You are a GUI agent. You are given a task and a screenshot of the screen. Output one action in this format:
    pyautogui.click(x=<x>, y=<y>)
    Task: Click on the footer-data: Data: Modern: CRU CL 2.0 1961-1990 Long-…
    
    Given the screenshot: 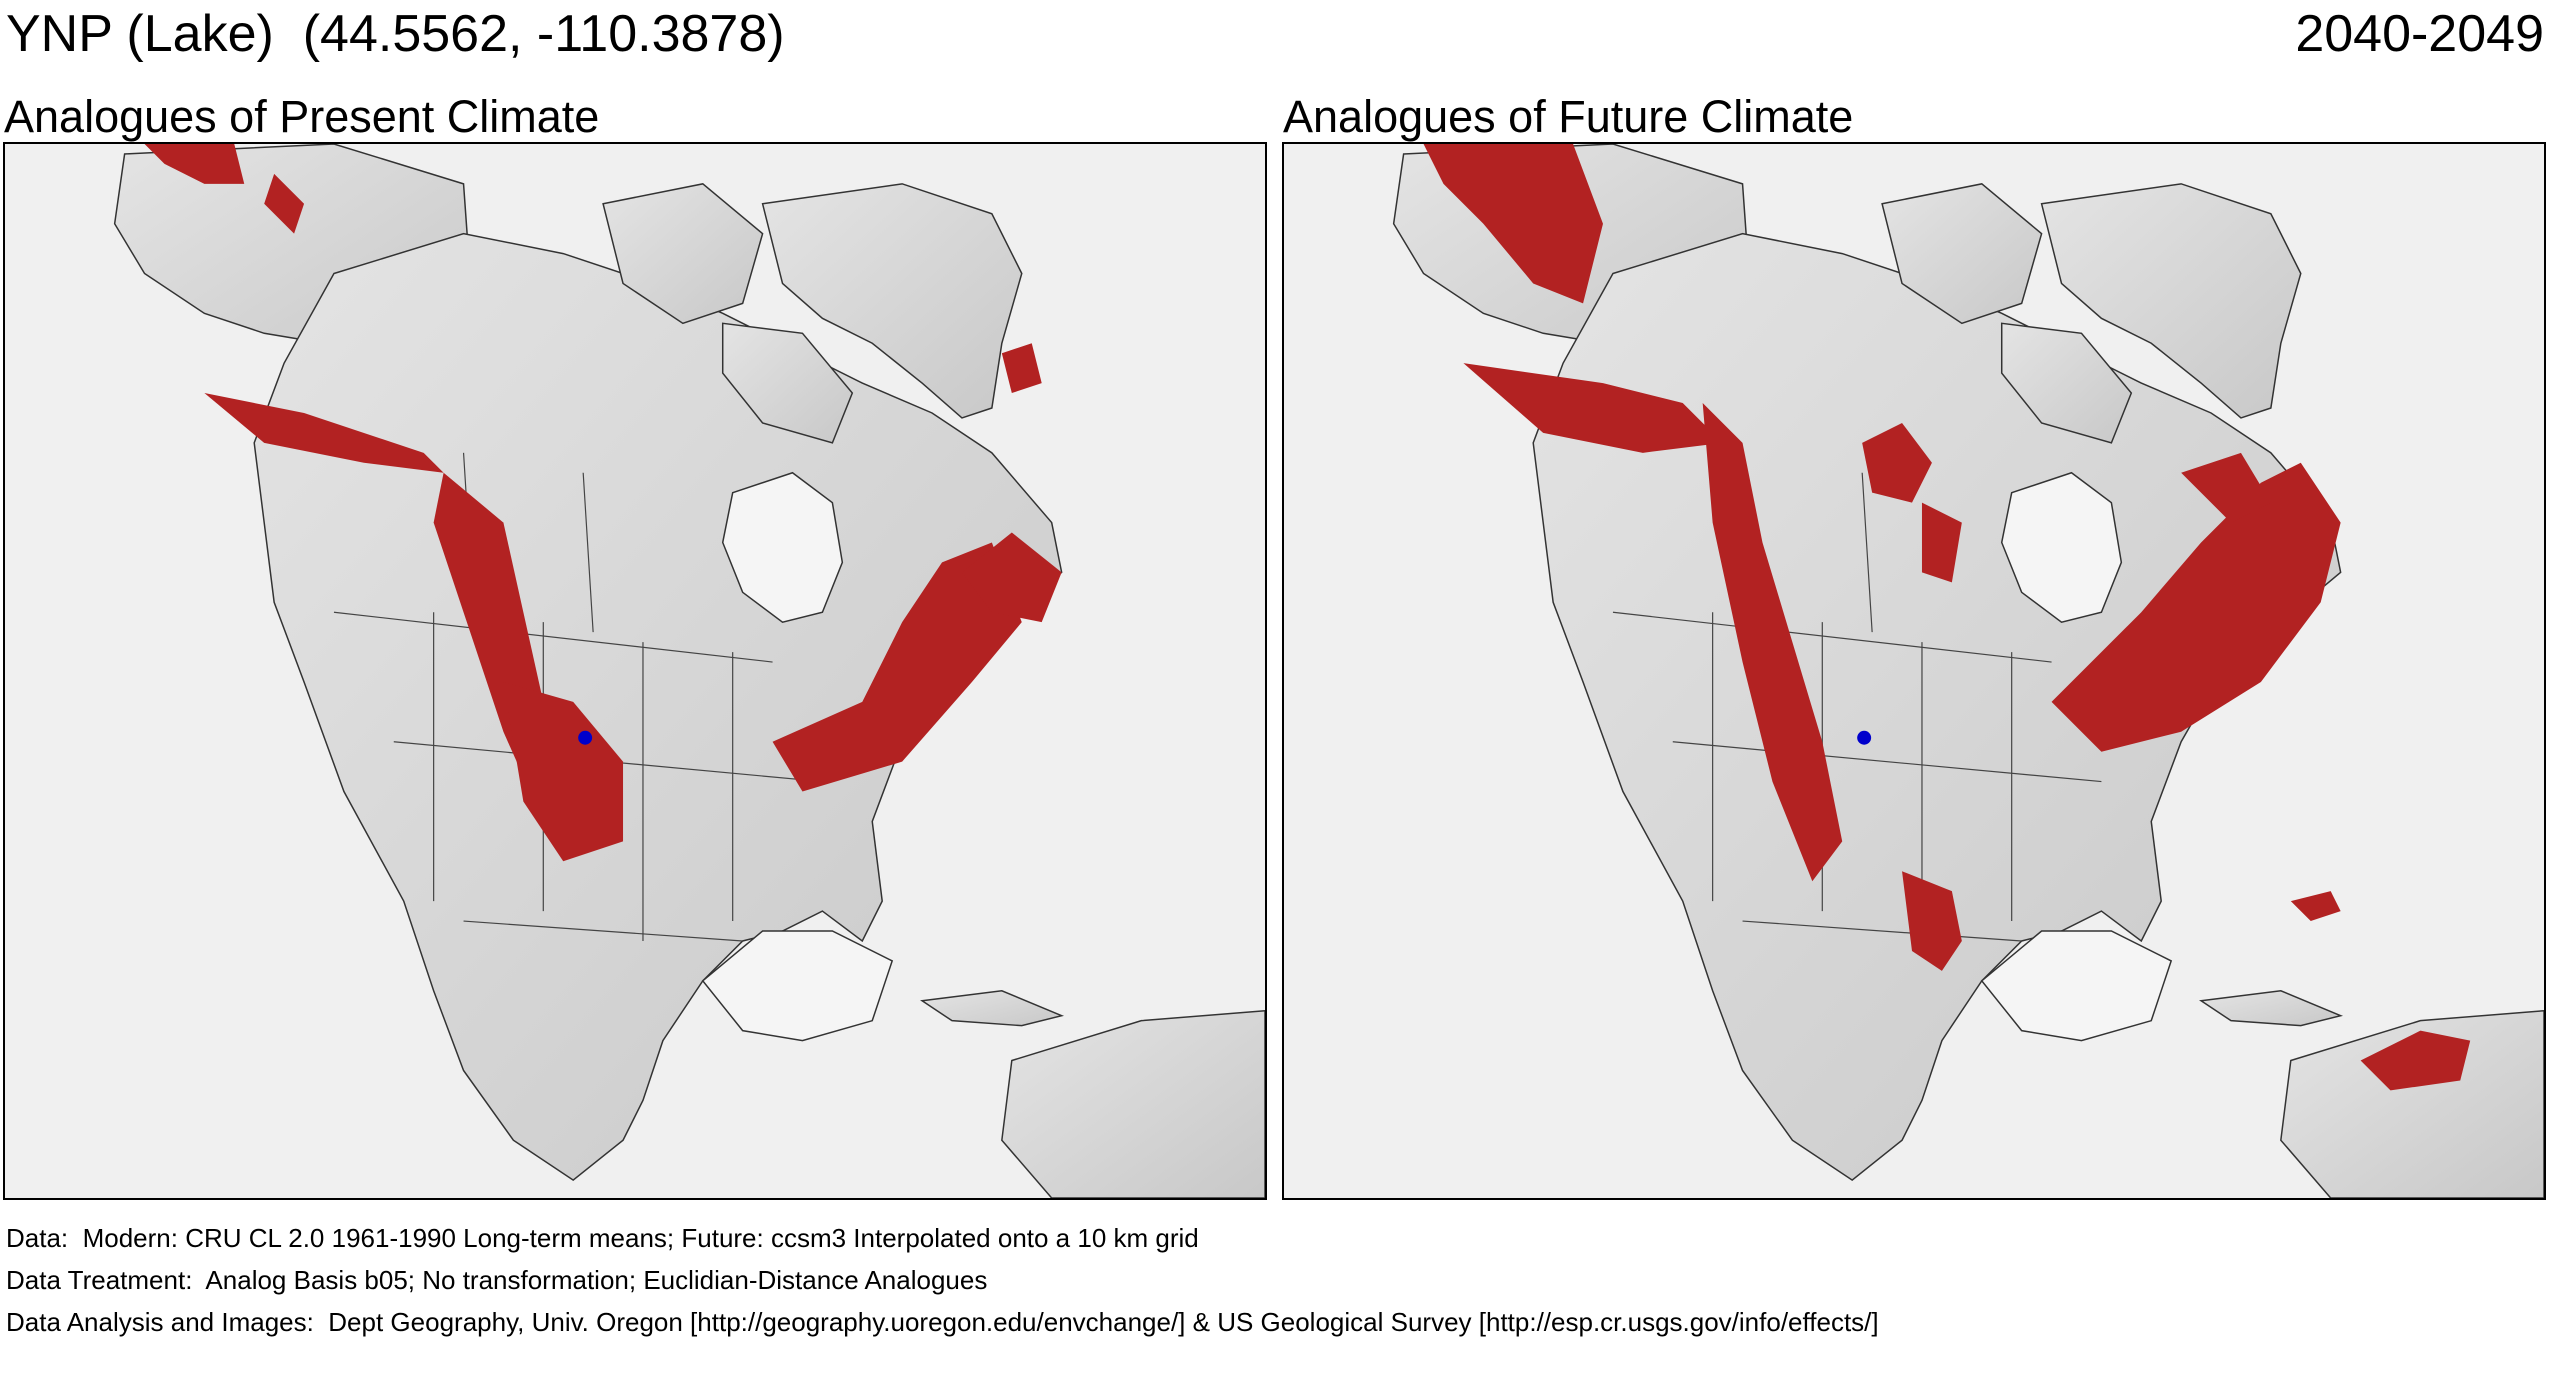 What is the action you would take?
    pyautogui.click(x=602, y=1238)
    